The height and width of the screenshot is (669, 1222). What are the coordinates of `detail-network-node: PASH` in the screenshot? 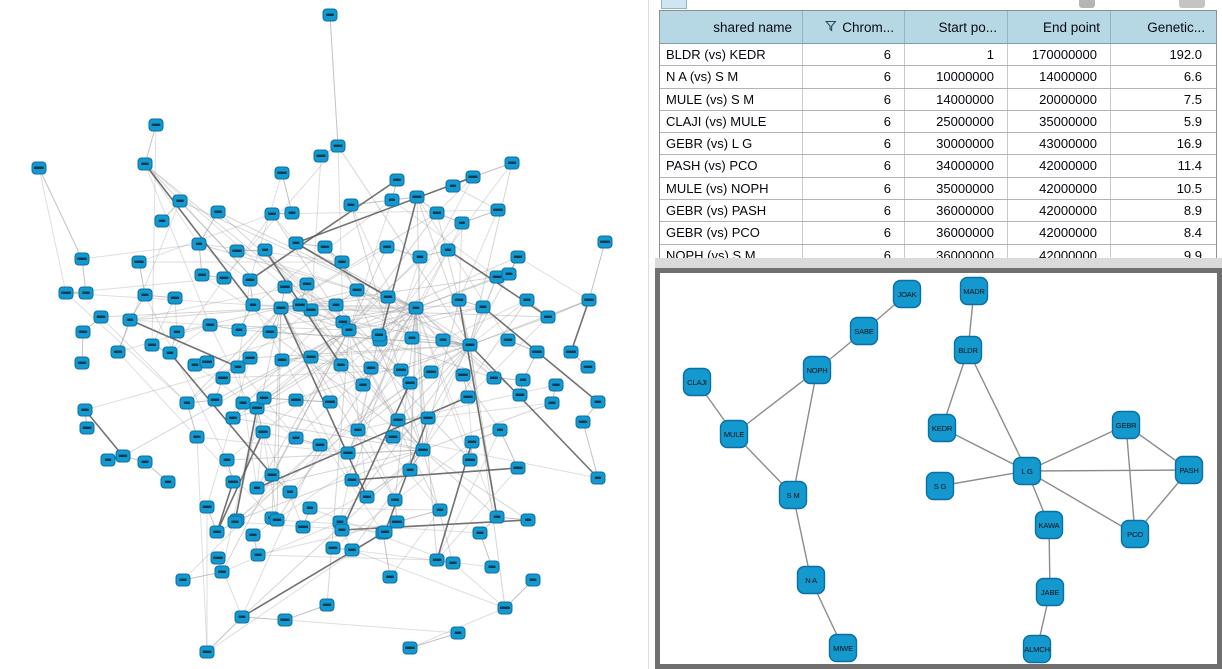 It's located at (1189, 470).